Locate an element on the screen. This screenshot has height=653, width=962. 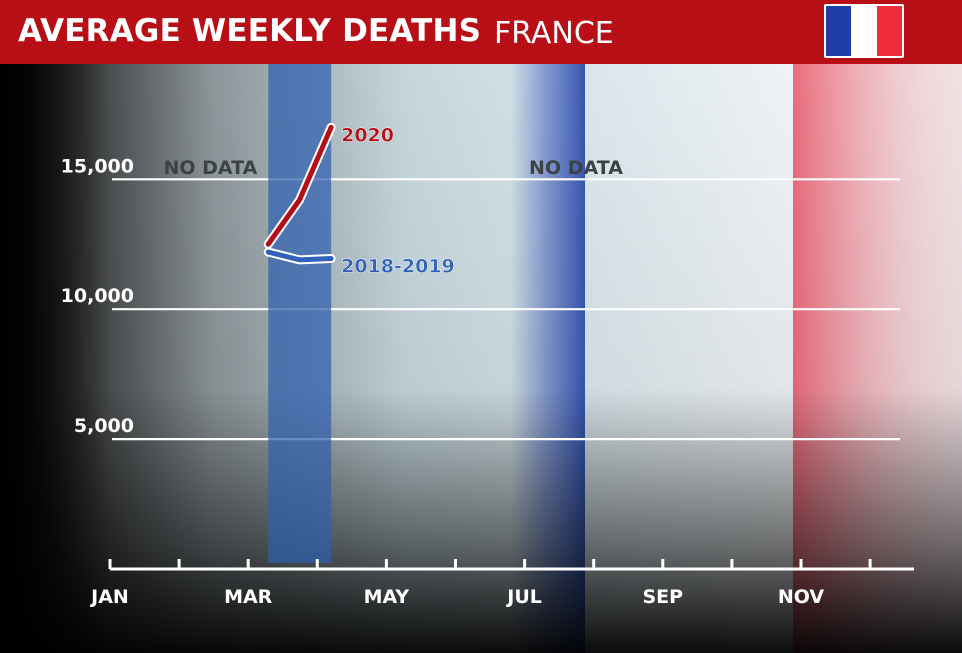
y-tick-label: 5,000 is located at coordinates (104, 426).